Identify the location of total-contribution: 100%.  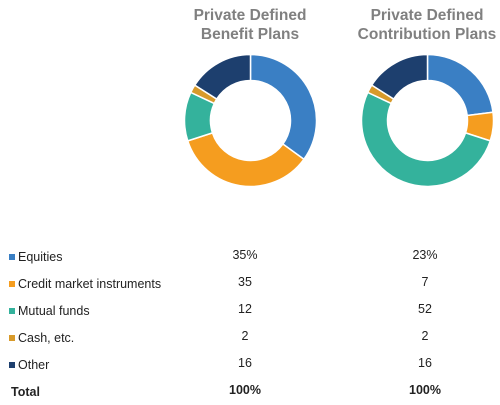
(425, 390).